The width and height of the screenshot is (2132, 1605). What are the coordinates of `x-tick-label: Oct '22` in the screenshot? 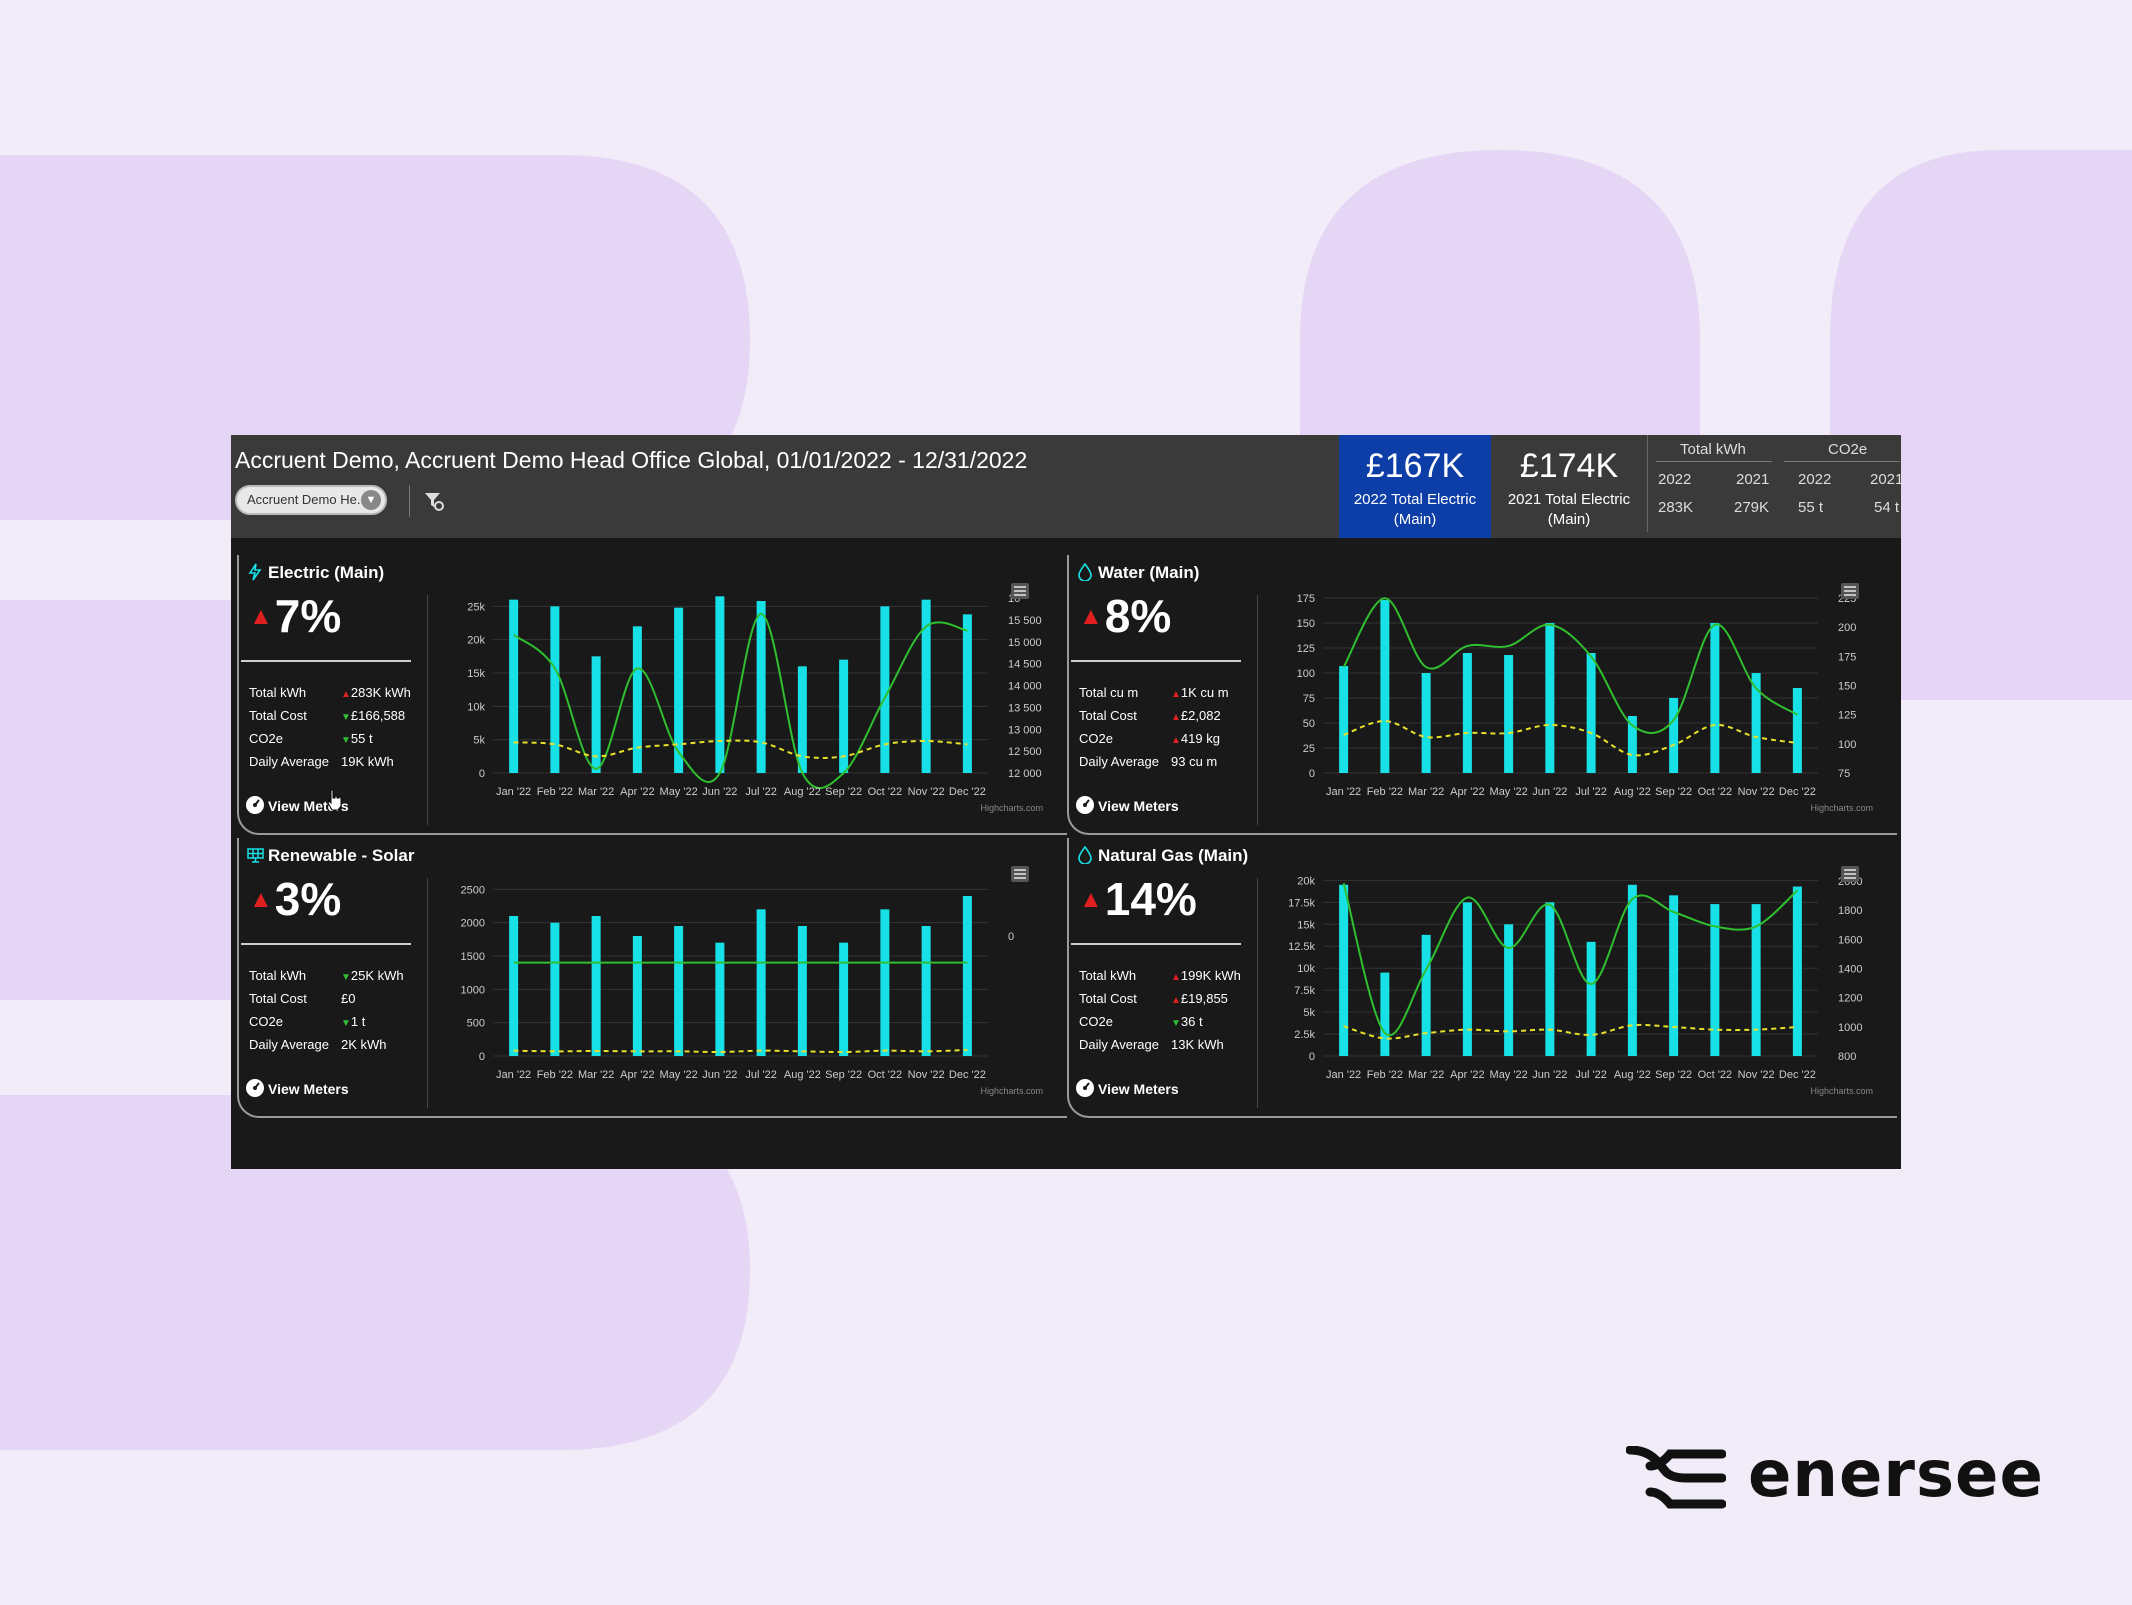 It's located at (1715, 1075).